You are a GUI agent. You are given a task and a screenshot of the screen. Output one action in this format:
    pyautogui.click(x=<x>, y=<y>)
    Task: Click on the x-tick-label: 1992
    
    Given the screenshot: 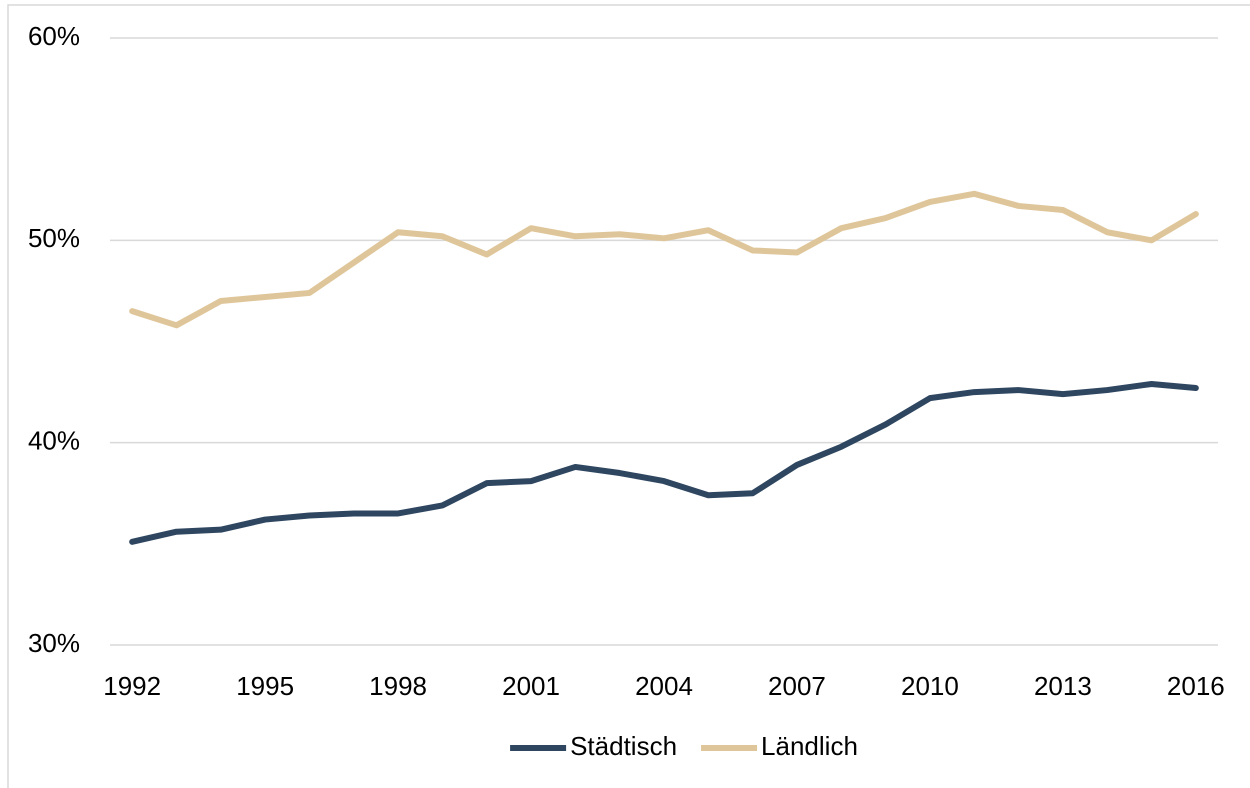 What is the action you would take?
    pyautogui.click(x=132, y=686)
    